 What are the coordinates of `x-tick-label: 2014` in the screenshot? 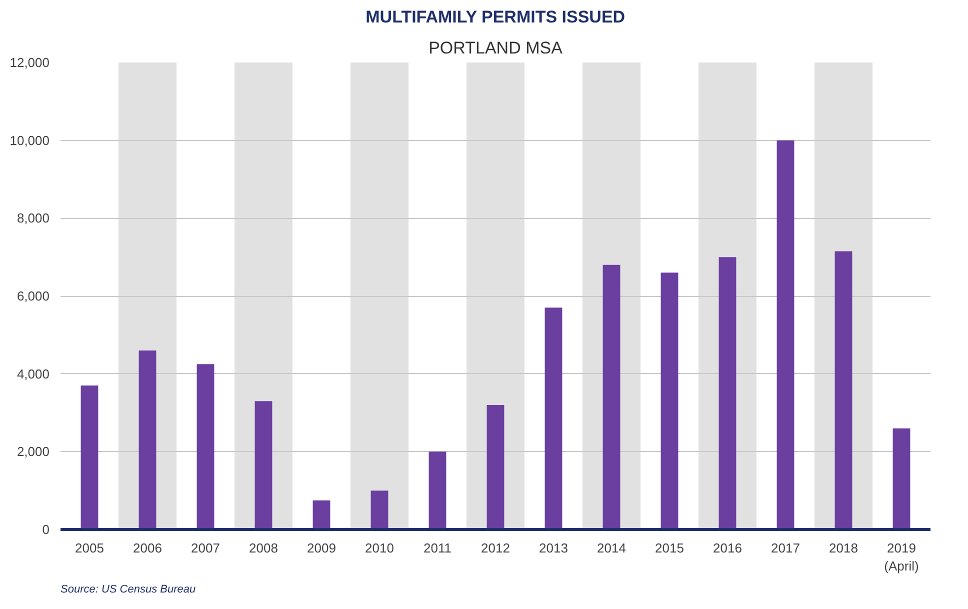 It's located at (611, 548).